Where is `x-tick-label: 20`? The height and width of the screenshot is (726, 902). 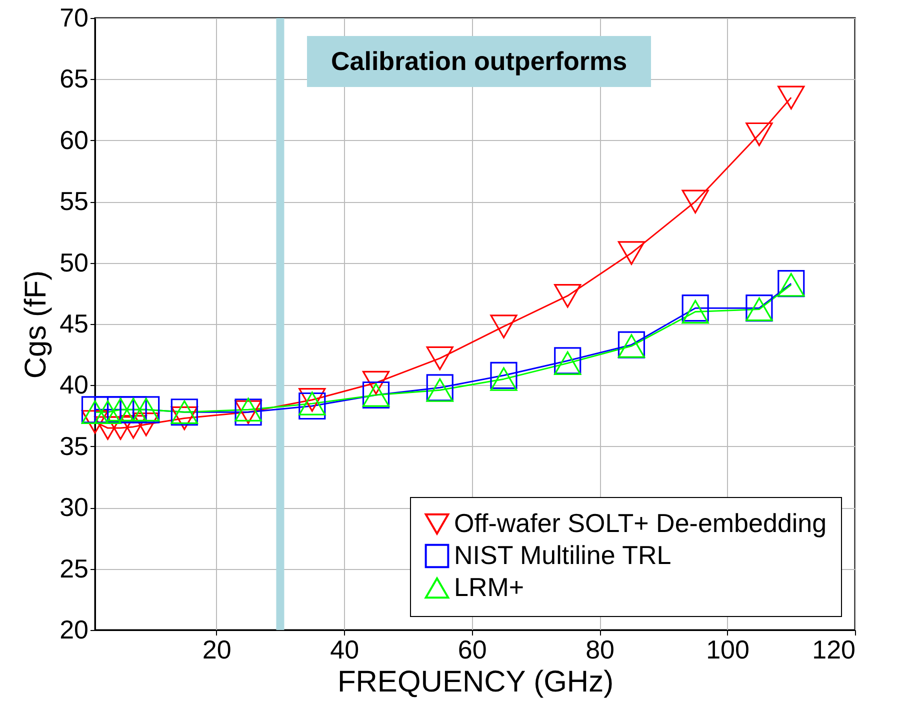 x-tick-label: 20 is located at coordinates (217, 649).